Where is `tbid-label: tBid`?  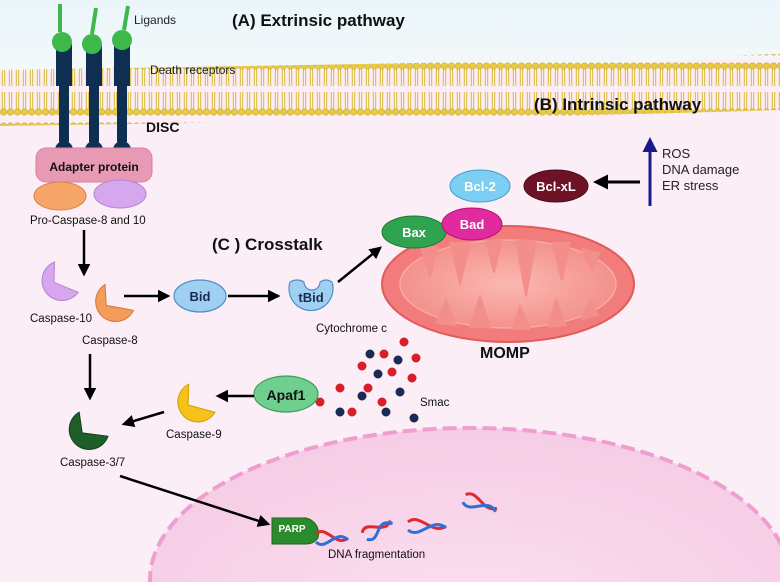 tbid-label: tBid is located at coordinates (310, 297).